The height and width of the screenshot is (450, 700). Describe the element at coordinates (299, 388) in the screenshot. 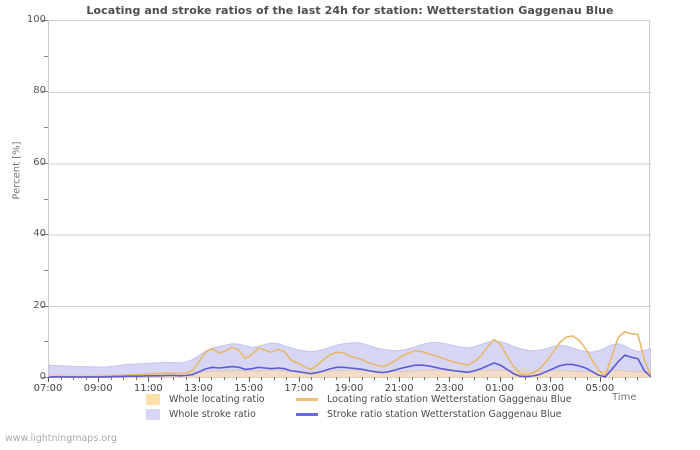

I see `x-tick-label: 17:00` at that location.